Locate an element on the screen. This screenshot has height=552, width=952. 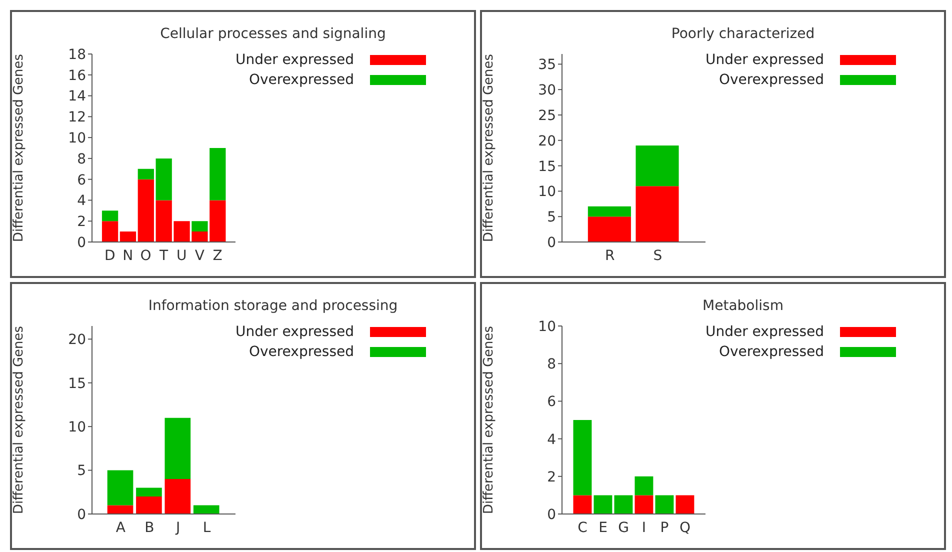
x-tick-label: A is located at coordinates (121, 528).